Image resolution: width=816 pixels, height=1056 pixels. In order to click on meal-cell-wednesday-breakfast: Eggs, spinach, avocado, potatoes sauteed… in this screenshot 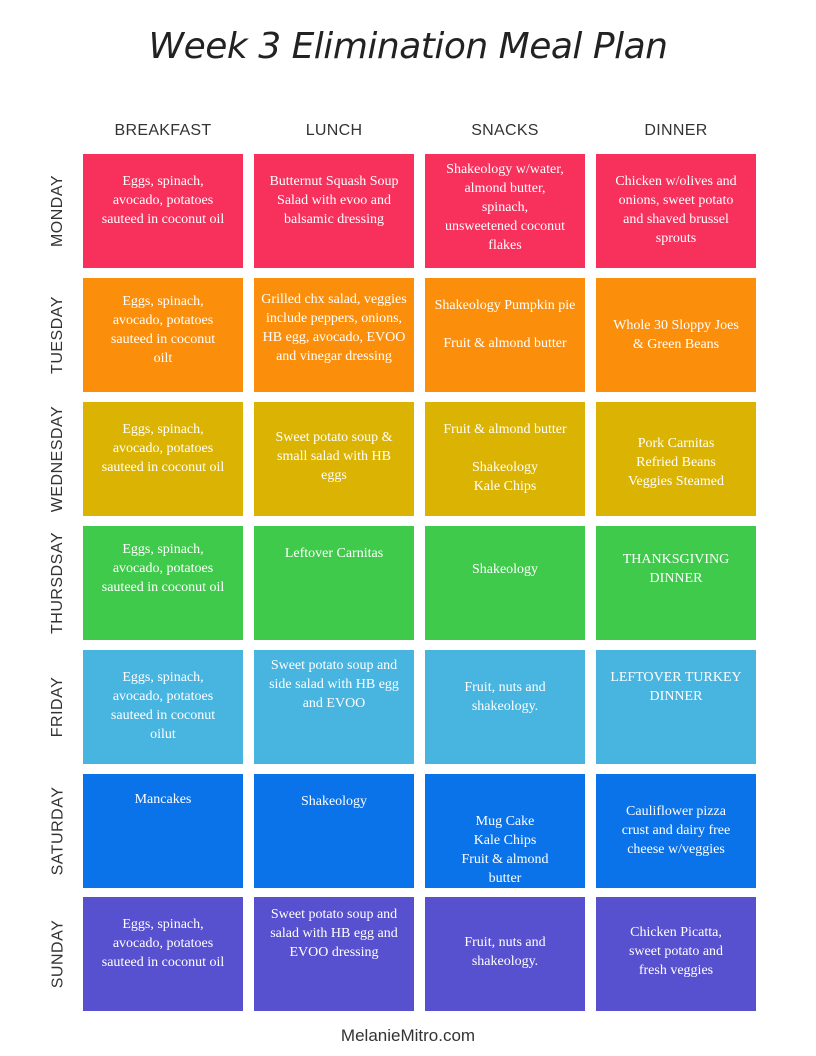, I will do `click(163, 459)`.